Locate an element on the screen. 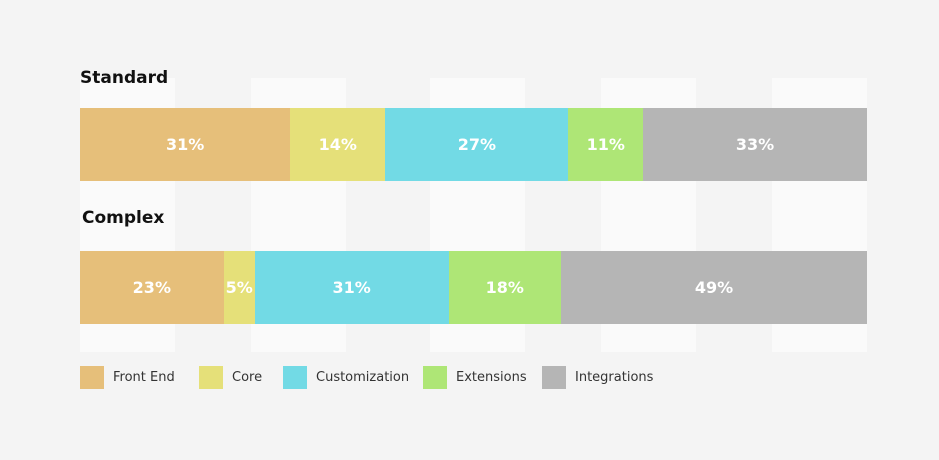 The width and height of the screenshot is (939, 460). legend-item-front-end: Front End is located at coordinates (127, 377).